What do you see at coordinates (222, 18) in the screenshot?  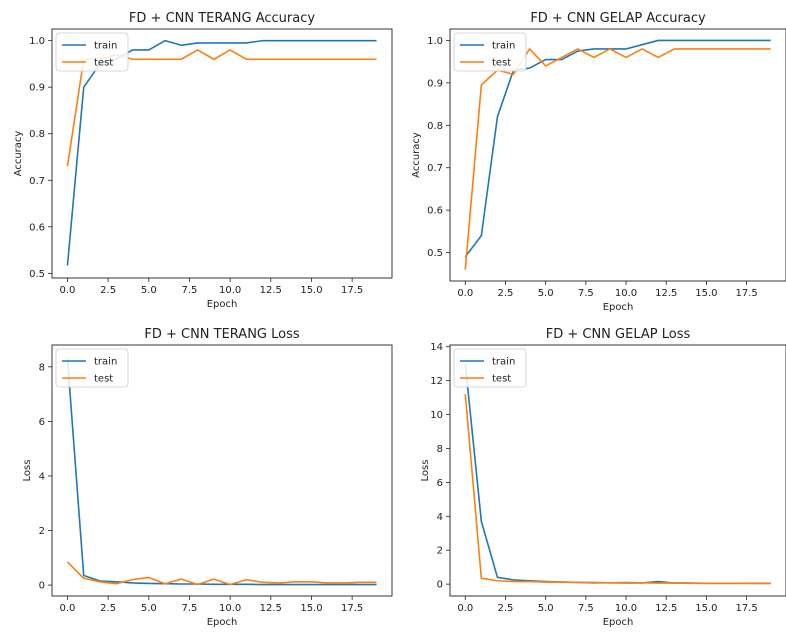 I see `chart-title: FD + CNN TERANG Accuracy` at bounding box center [222, 18].